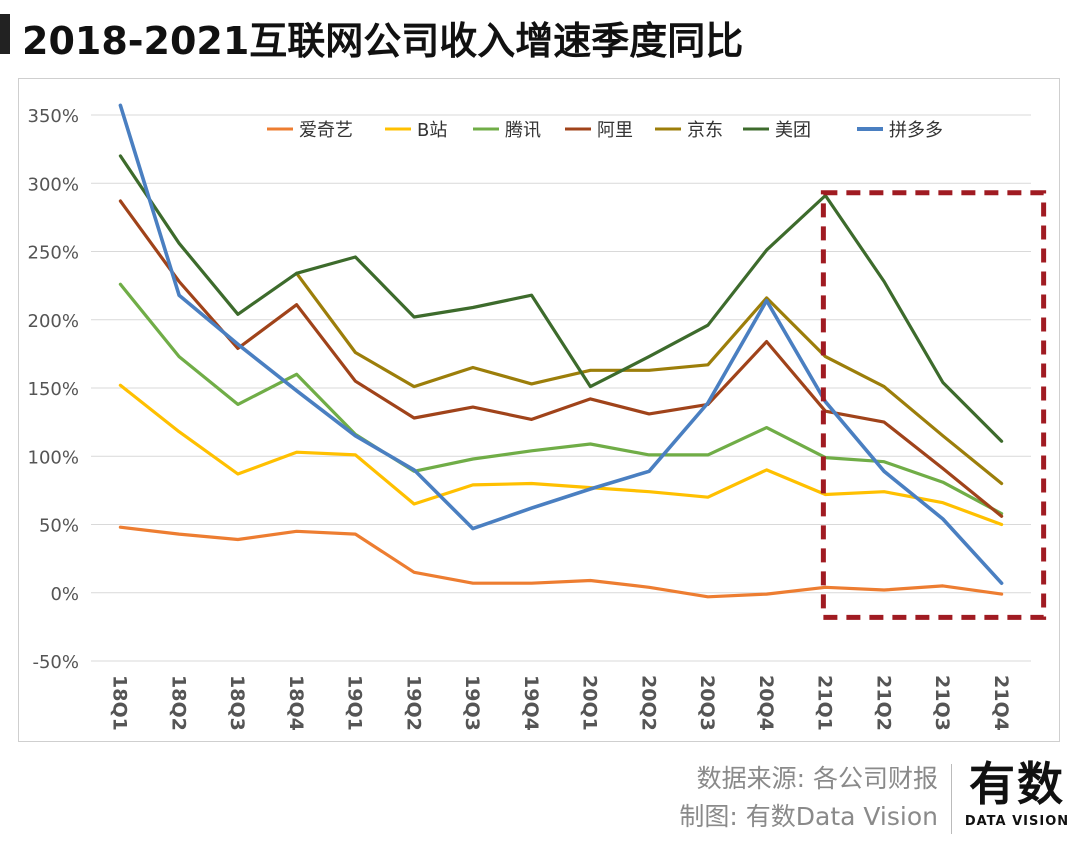  What do you see at coordinates (793, 130) in the screenshot?
I see `legend-label: 美团` at bounding box center [793, 130].